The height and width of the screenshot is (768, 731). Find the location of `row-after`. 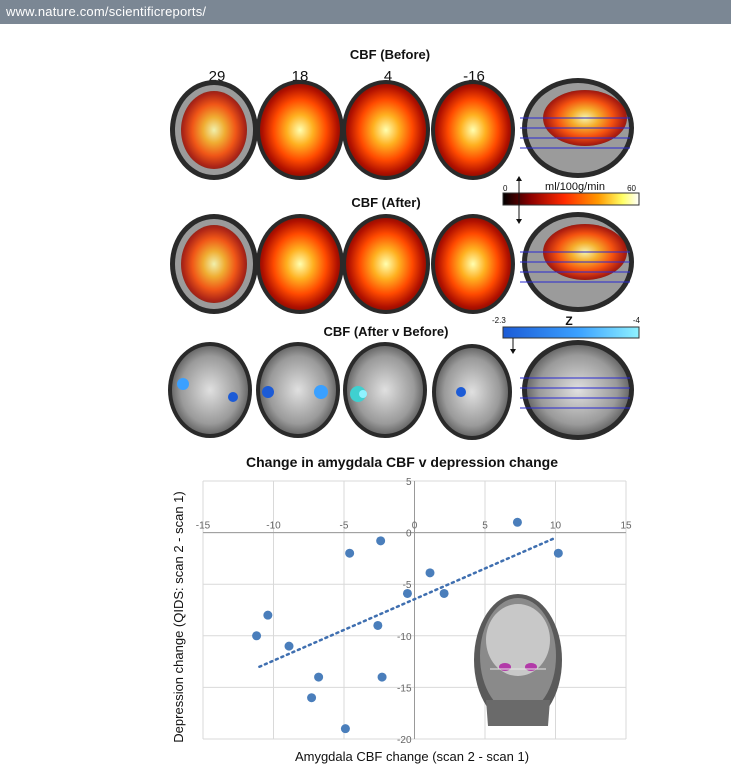

row-after is located at coordinates (402, 263).